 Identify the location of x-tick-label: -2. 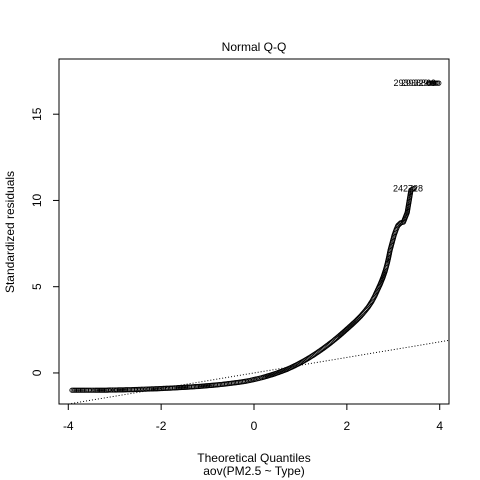
(161, 426).